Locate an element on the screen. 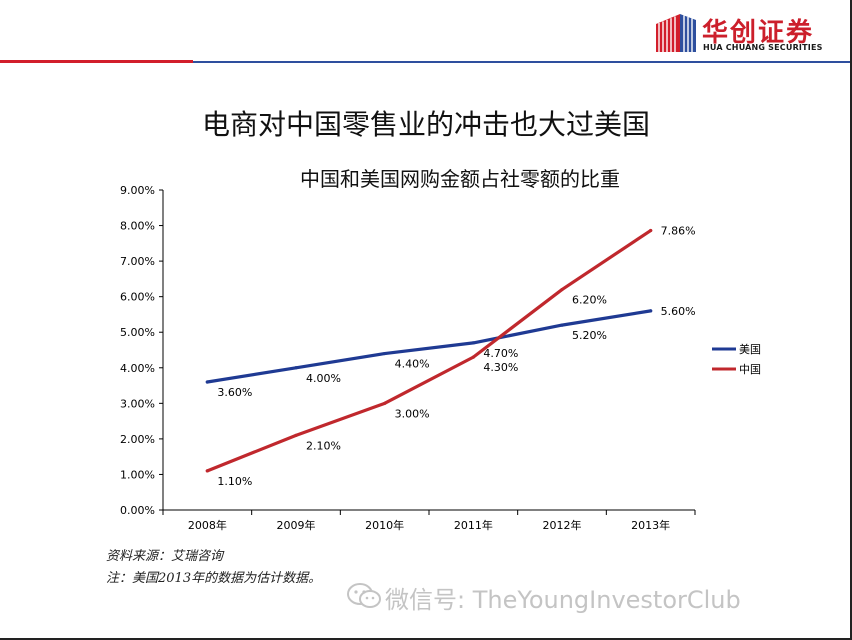 The height and width of the screenshot is (640, 852). logo-mark-icon is located at coordinates (676, 33).